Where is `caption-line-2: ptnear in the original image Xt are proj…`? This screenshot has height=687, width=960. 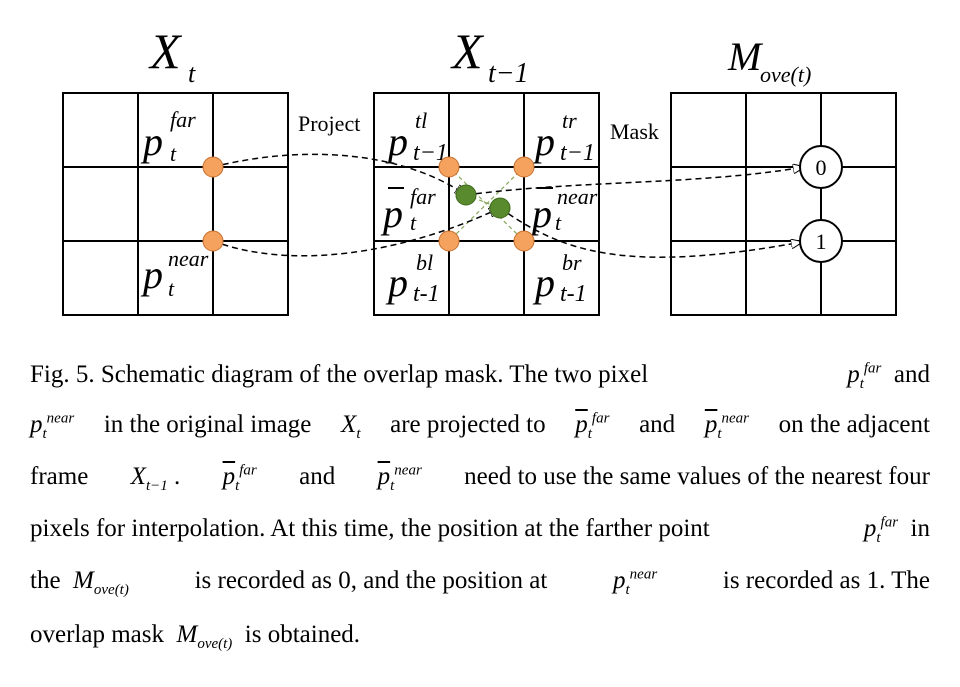 caption-line-2: ptnear in the original image Xt are proj… is located at coordinates (480, 426).